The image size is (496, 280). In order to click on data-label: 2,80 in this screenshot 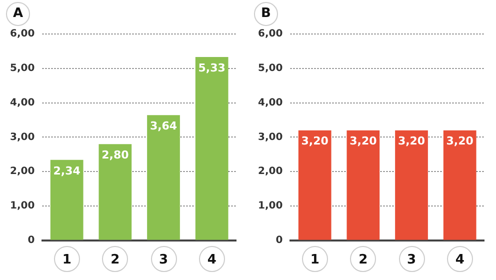, I will do `click(116, 155)`.